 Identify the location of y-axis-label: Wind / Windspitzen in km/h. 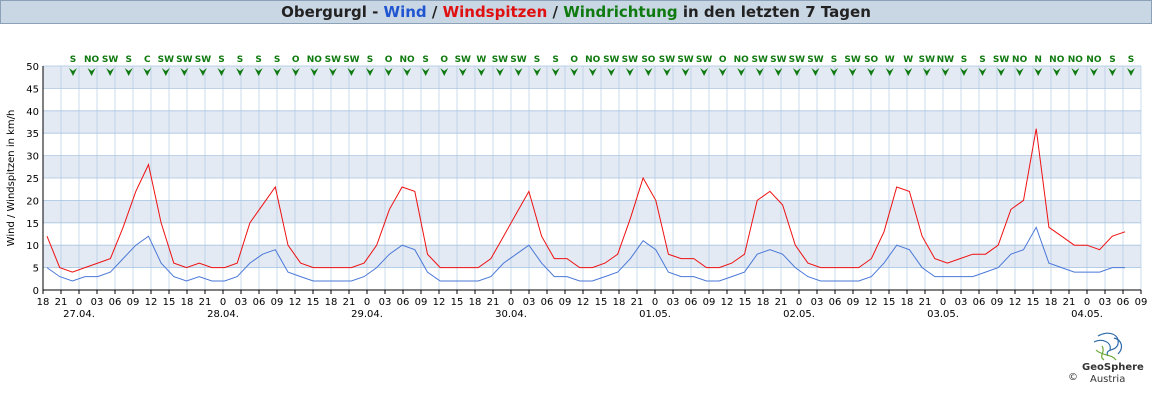
(11, 178).